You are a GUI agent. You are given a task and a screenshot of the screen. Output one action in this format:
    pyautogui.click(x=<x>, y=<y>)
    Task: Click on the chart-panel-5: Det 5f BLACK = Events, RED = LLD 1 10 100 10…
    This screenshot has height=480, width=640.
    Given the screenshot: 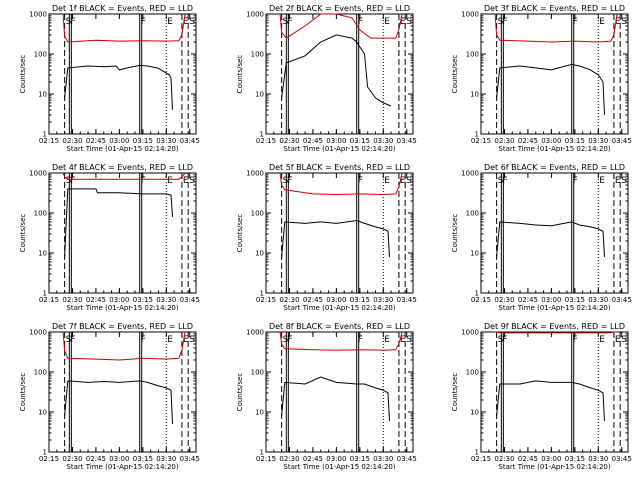 What is the action you would take?
    pyautogui.click(x=326, y=237)
    